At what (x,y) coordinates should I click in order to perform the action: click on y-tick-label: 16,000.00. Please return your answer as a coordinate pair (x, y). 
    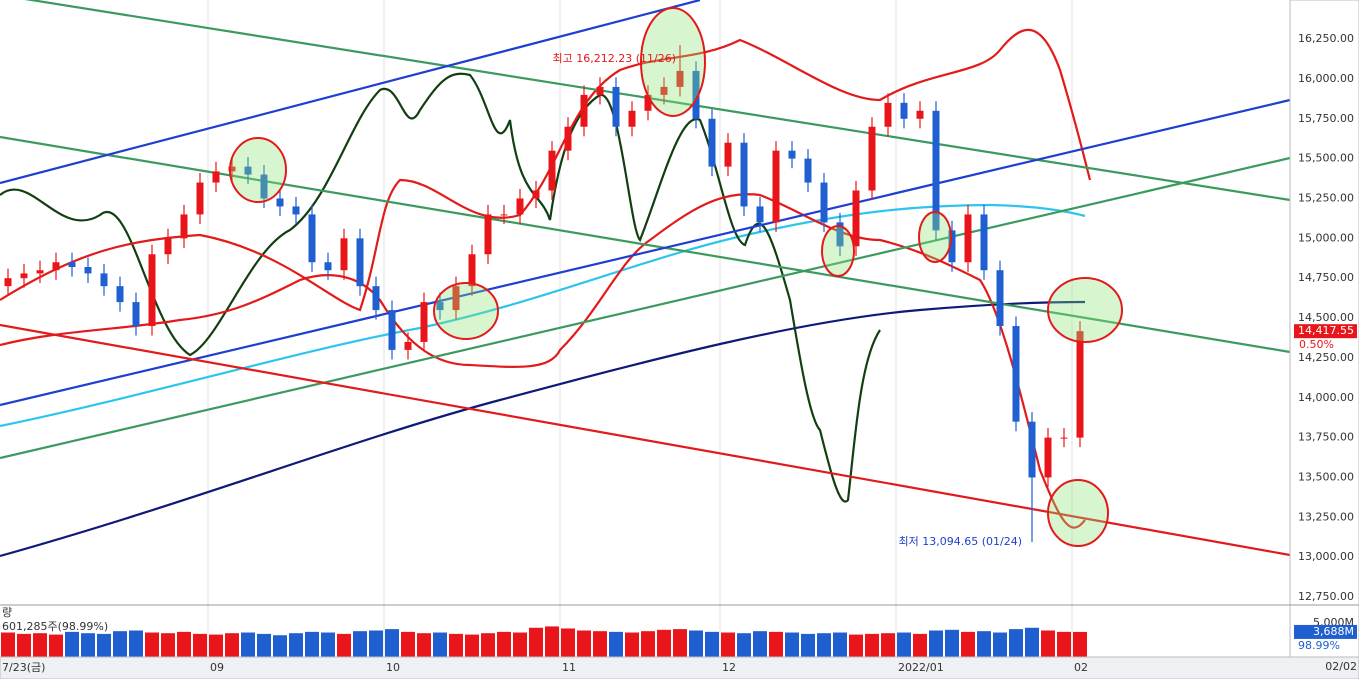
    Looking at the image, I should click on (1326, 78).